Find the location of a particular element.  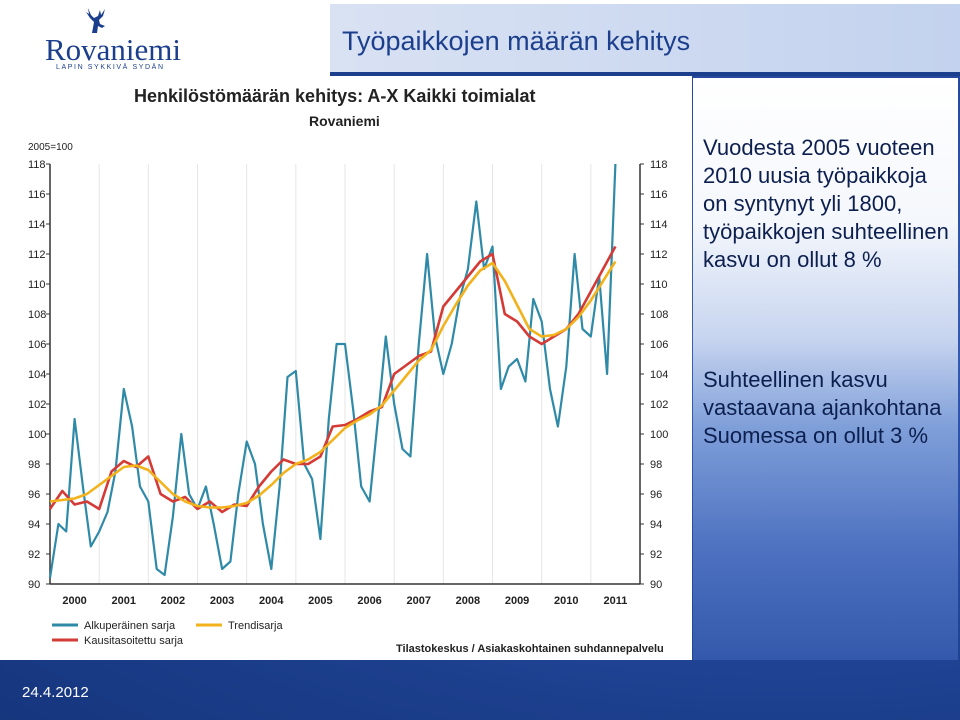

y-tick-label-left: 96 is located at coordinates (34, 495).